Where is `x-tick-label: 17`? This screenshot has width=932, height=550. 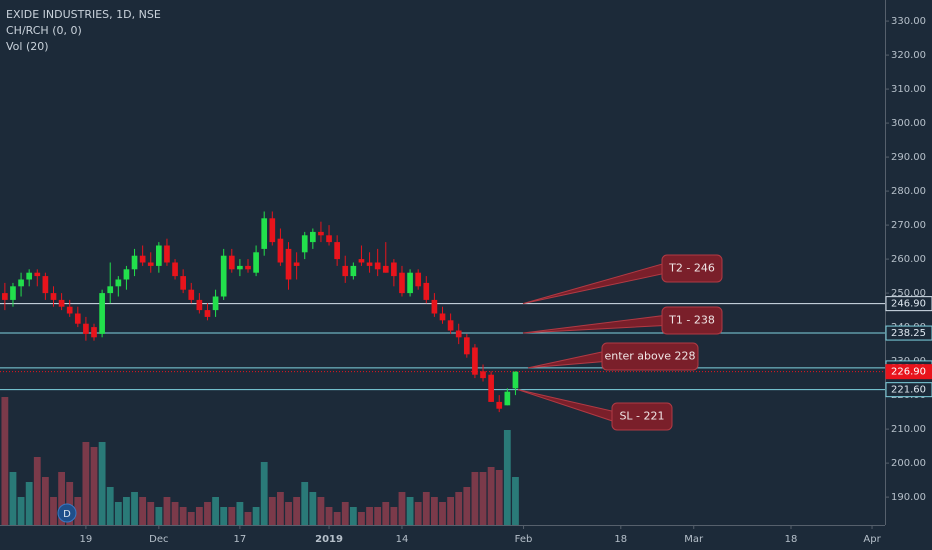
x-tick-label: 17 is located at coordinates (240, 539).